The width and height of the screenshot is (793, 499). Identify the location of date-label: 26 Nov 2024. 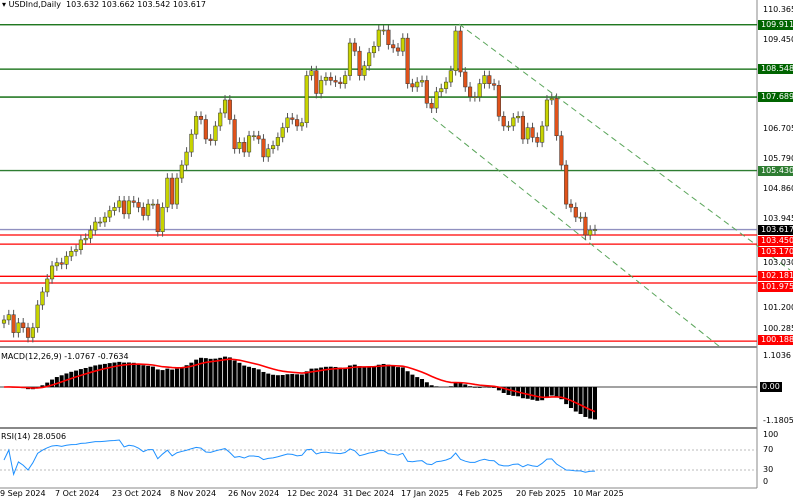
(254, 493).